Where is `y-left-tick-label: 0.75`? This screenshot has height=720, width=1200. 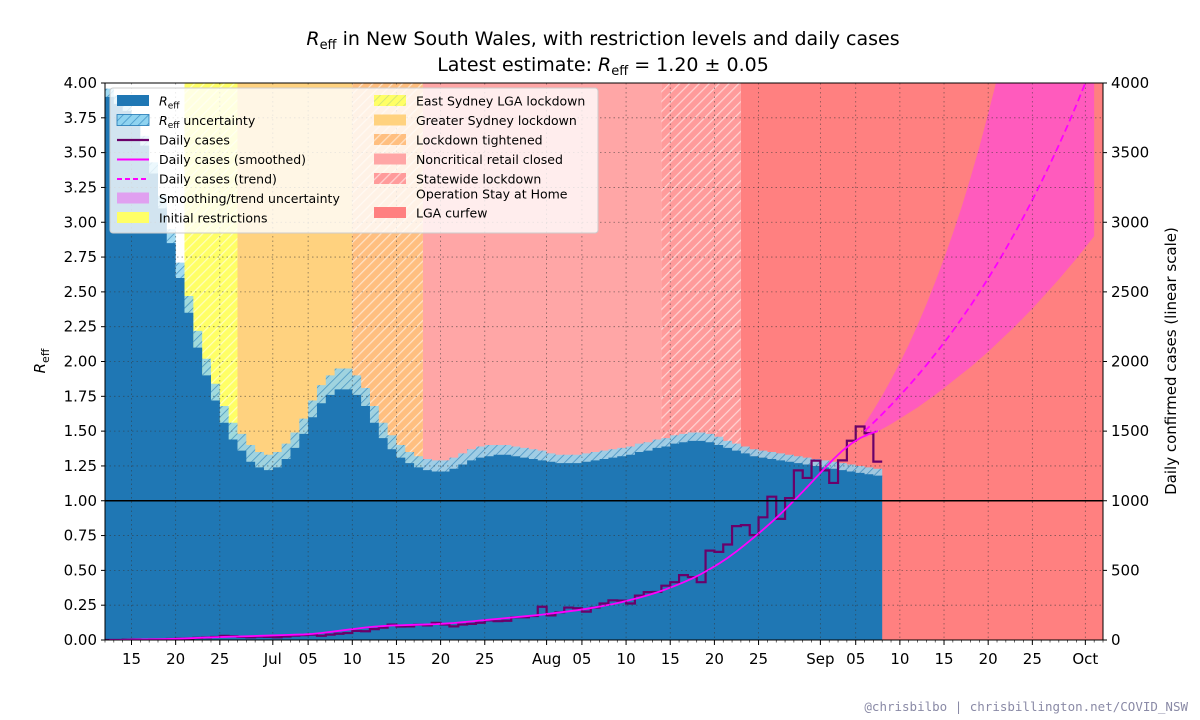 y-left-tick-label: 0.75 is located at coordinates (80, 536).